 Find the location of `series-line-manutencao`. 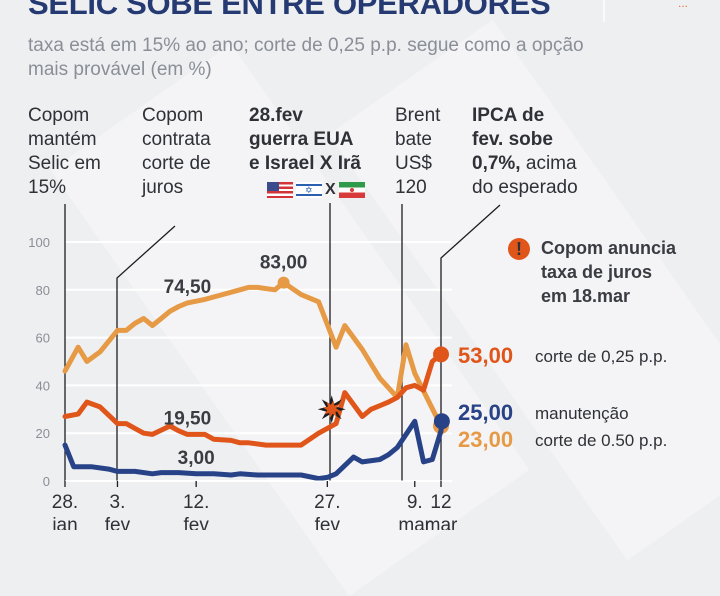

series-line-manutencao is located at coordinates (253, 449).